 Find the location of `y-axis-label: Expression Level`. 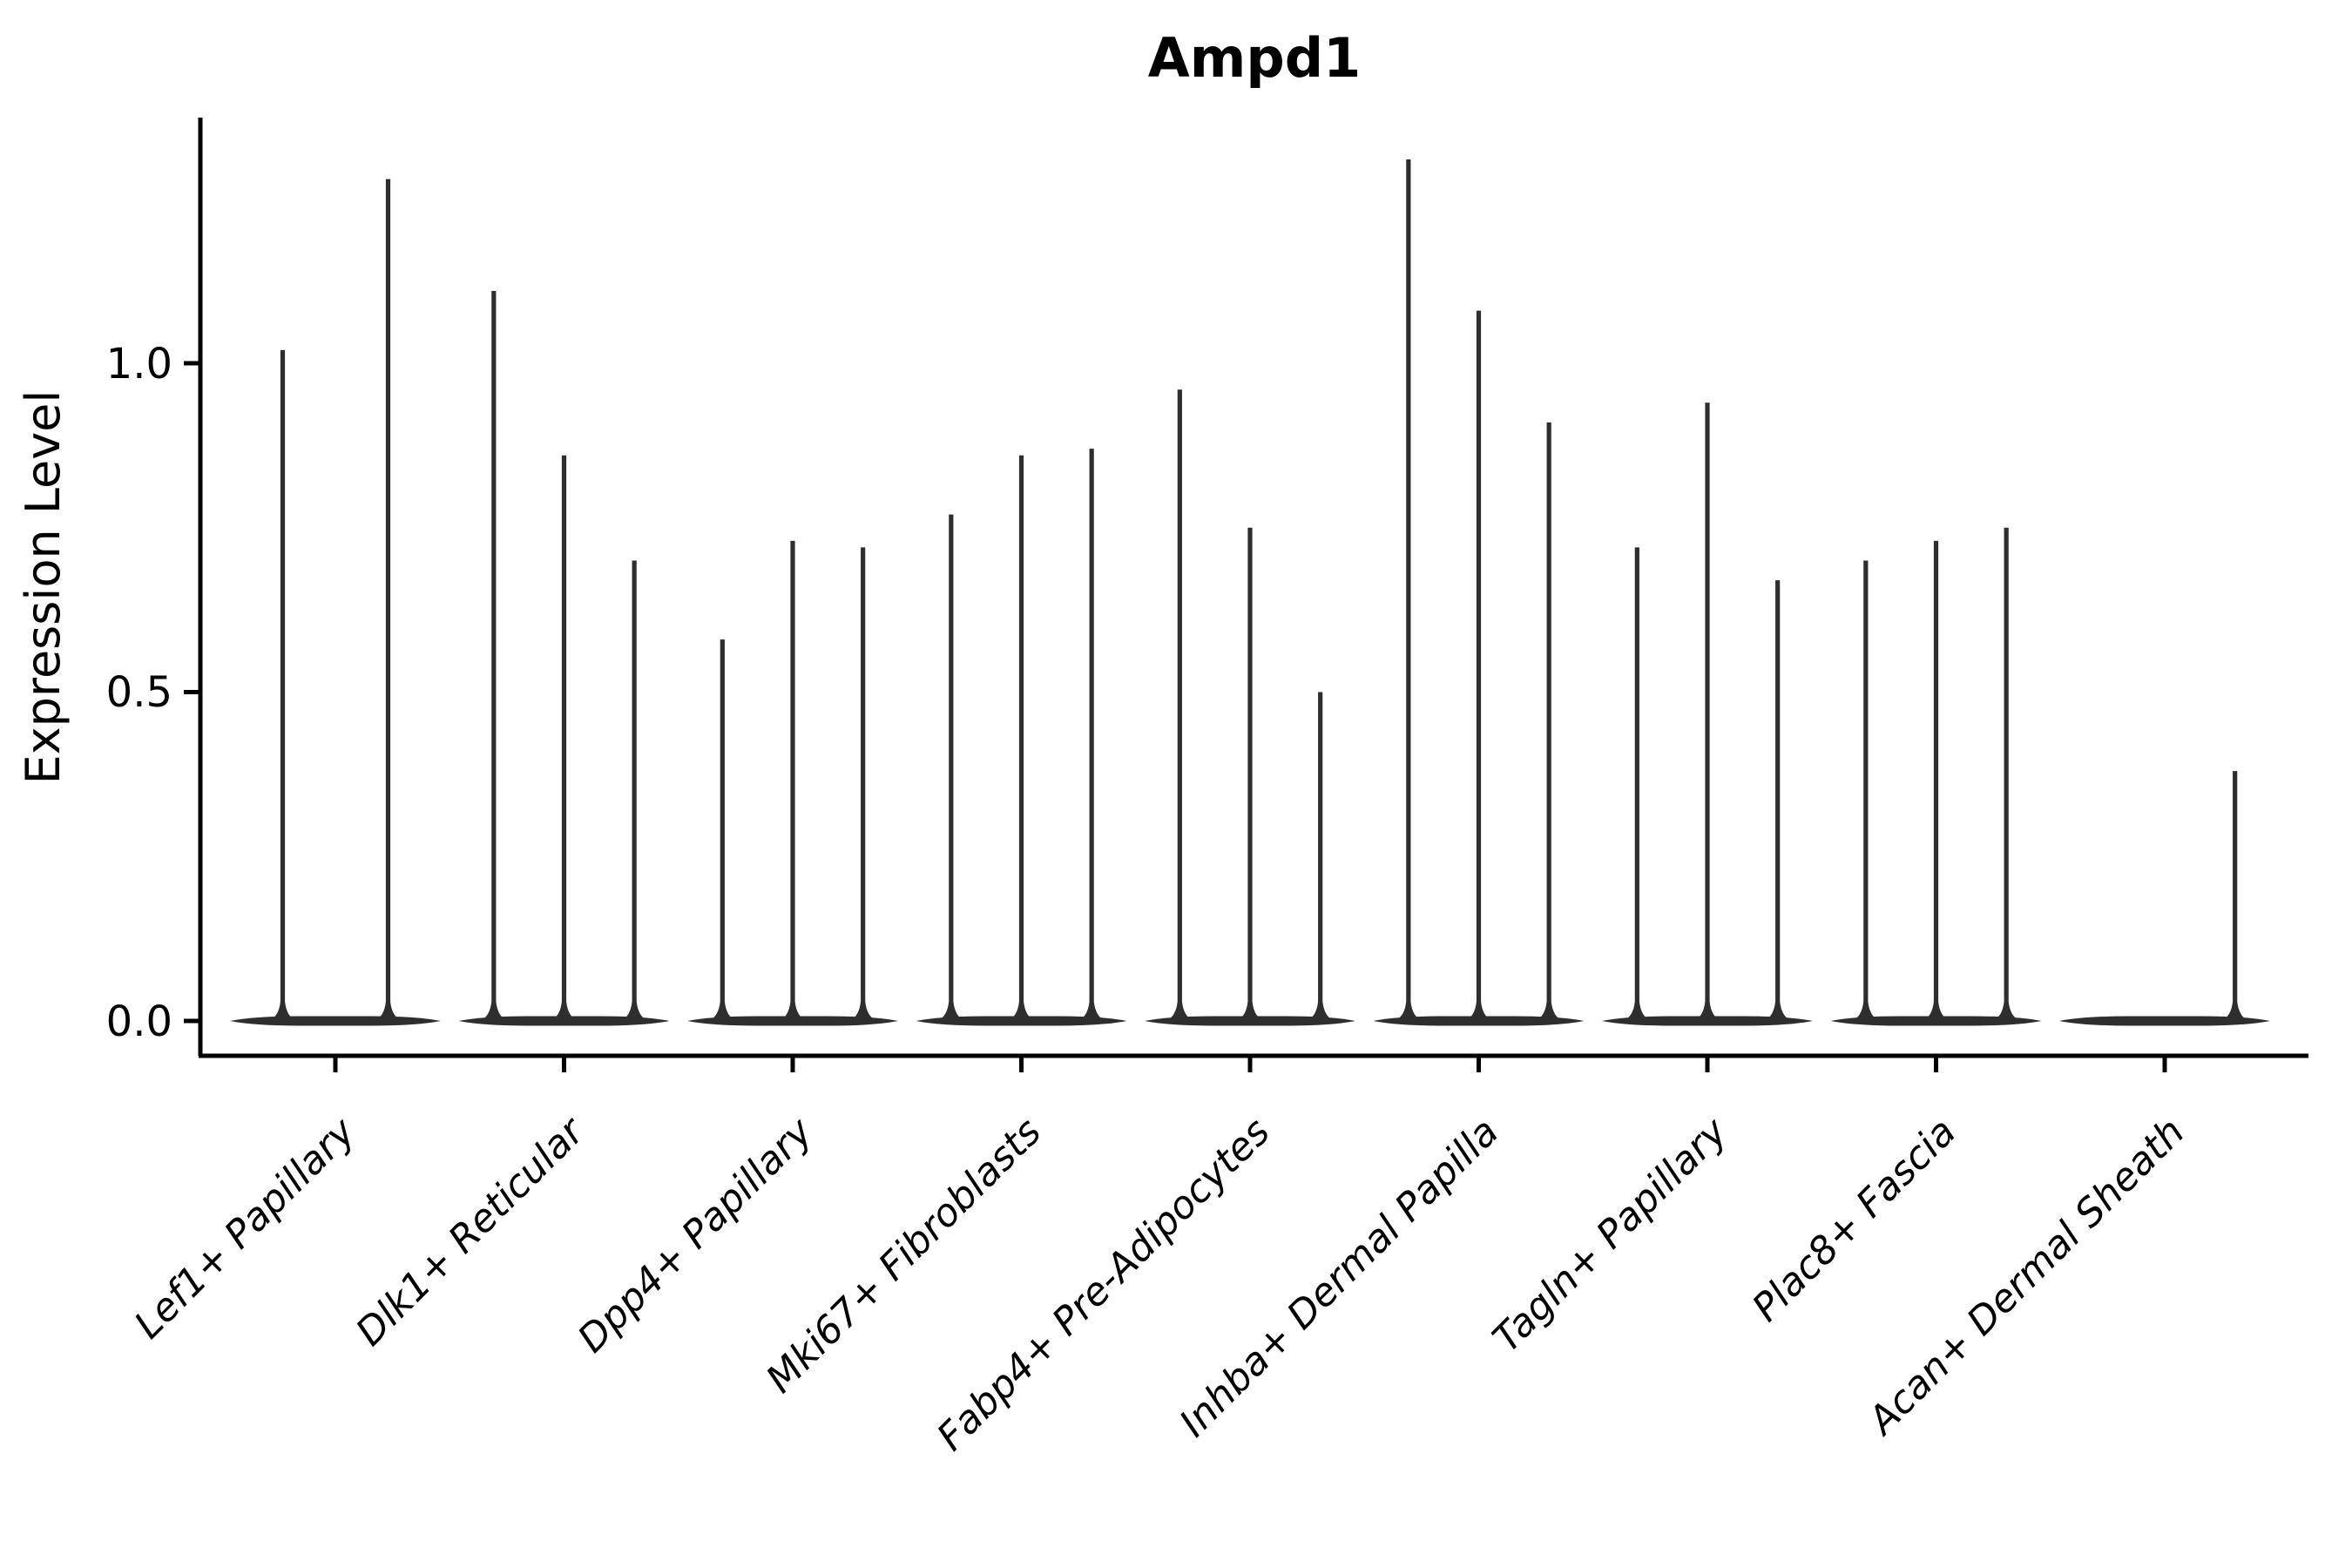

y-axis-label: Expression Level is located at coordinates (44, 587).